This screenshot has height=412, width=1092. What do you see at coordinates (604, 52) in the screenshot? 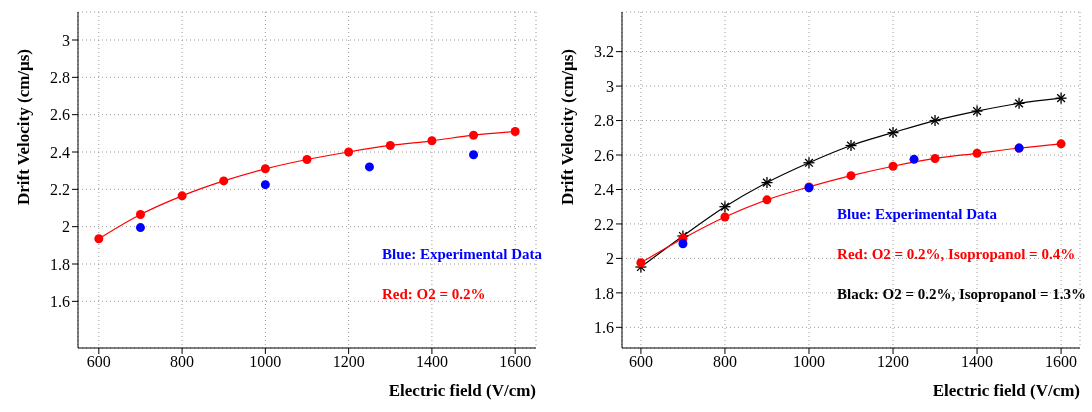
I see `y-tick-label: 3.2` at bounding box center [604, 52].